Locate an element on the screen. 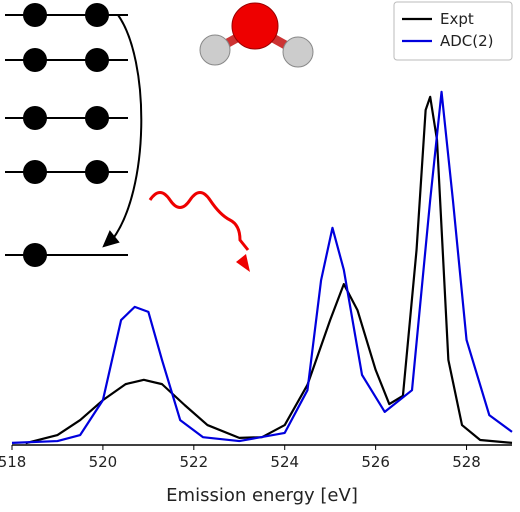  x-tick-label: 526 is located at coordinates (375, 462).